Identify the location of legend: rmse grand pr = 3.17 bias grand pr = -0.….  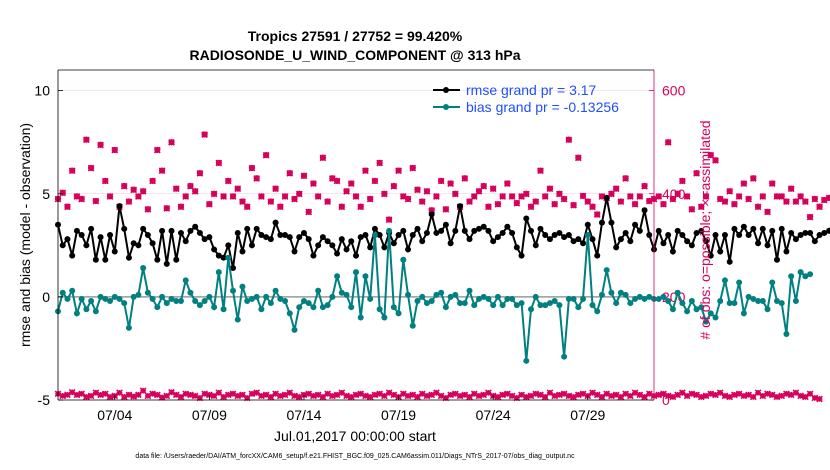
(526, 98).